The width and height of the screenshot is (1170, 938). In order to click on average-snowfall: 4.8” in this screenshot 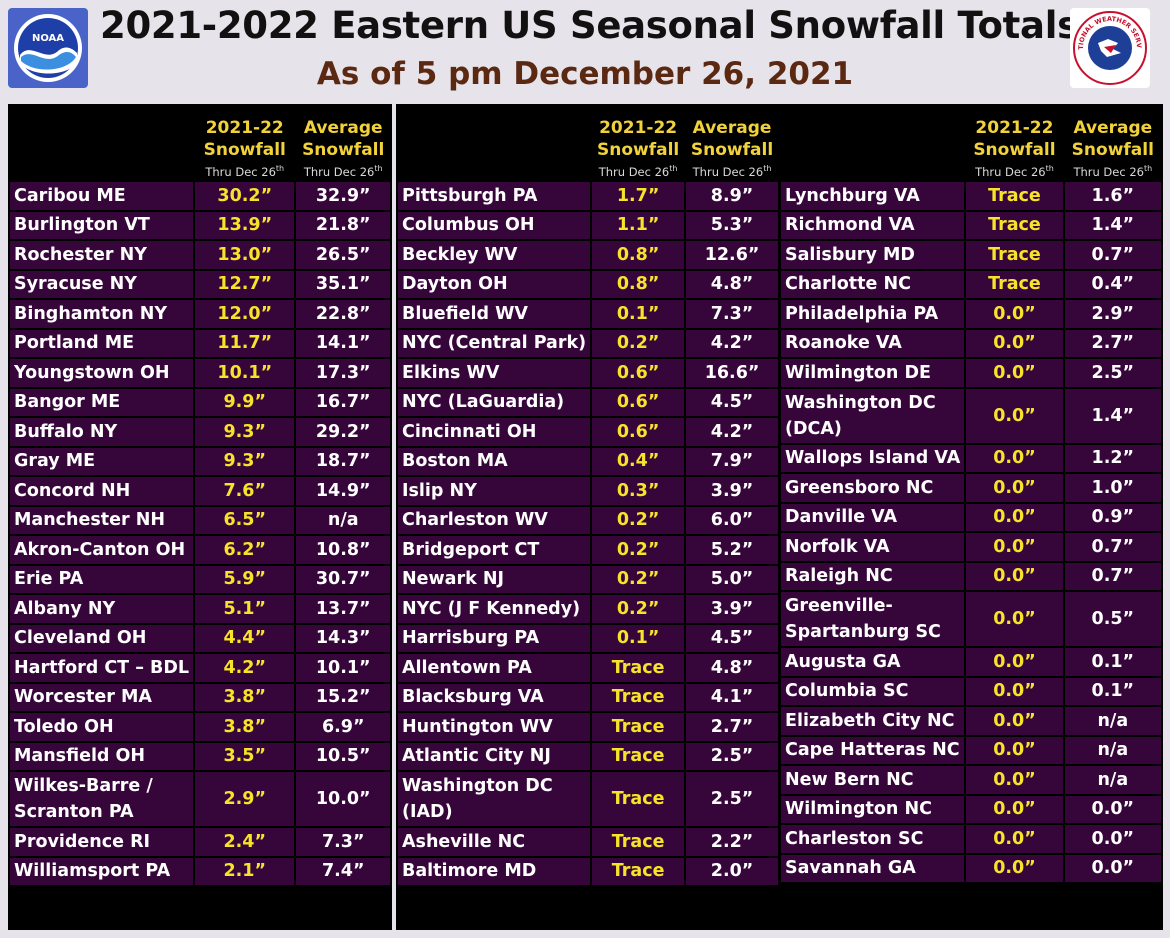, I will do `click(732, 284)`.